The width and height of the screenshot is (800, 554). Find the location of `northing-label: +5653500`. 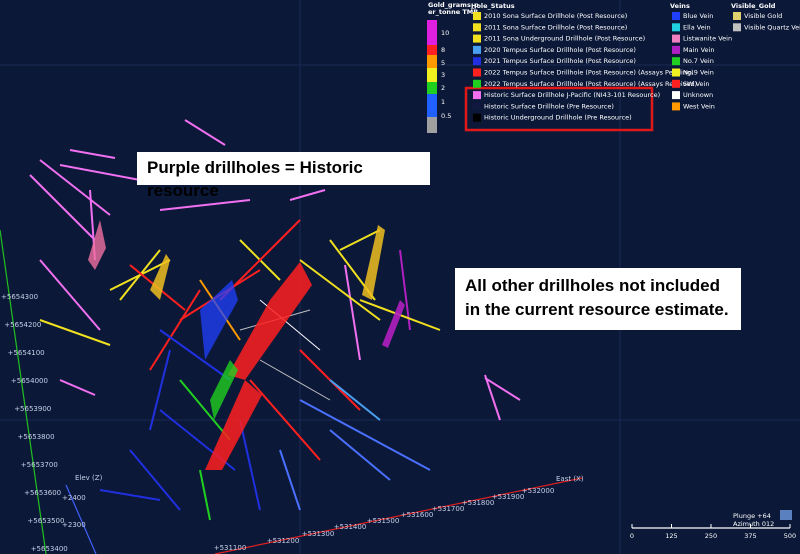

northing-label: +5653500 is located at coordinates (45, 521).